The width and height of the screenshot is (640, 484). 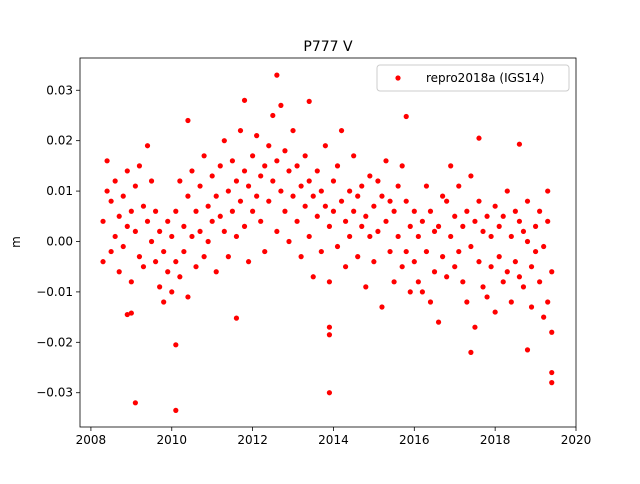 What do you see at coordinates (414, 440) in the screenshot?
I see `x-tick-label: 2016` at bounding box center [414, 440].